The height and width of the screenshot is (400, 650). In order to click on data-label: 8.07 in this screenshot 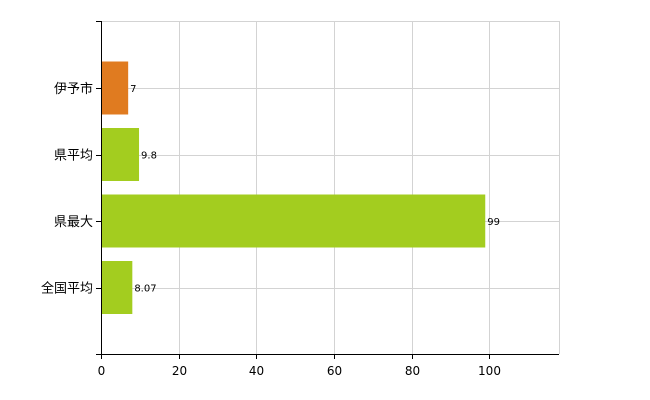, I will do `click(145, 289)`.